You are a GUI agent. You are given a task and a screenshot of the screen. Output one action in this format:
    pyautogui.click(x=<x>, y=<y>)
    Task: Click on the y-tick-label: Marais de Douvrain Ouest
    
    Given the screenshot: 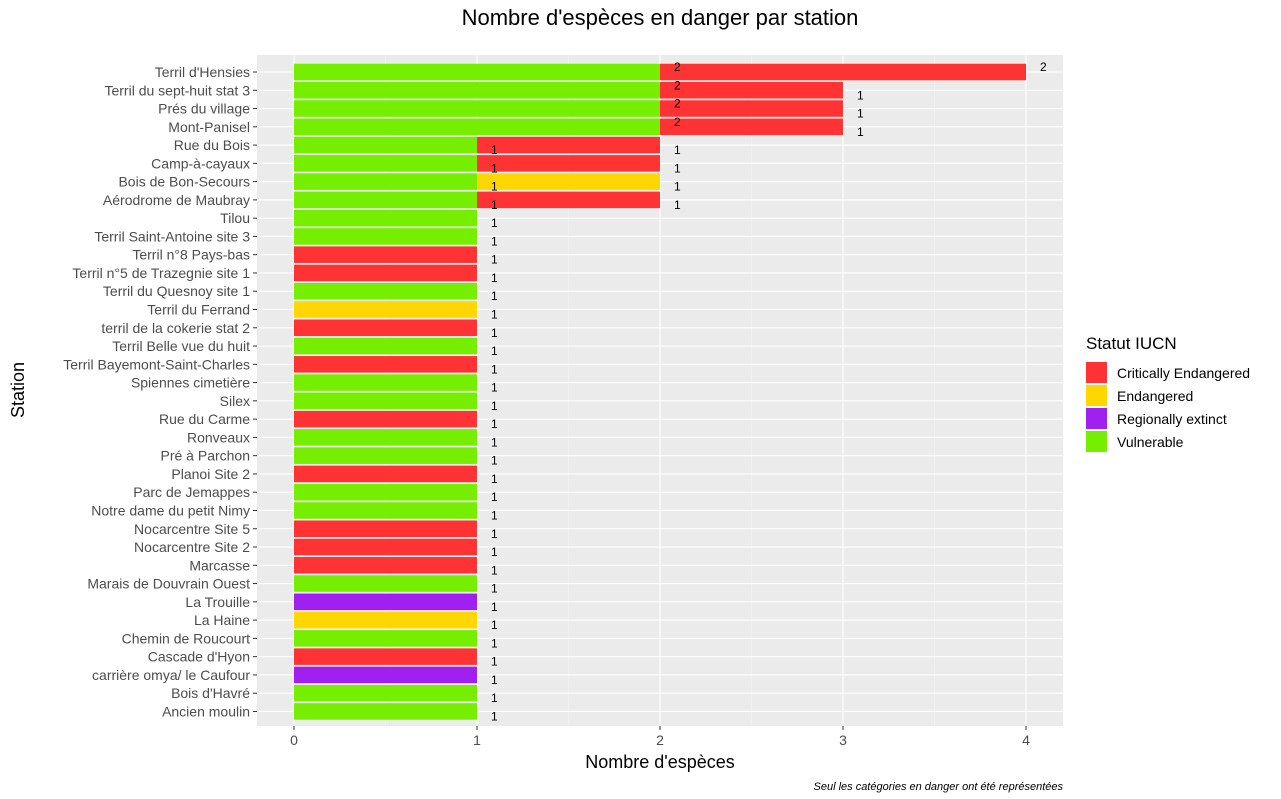 What is the action you would take?
    pyautogui.click(x=168, y=584)
    